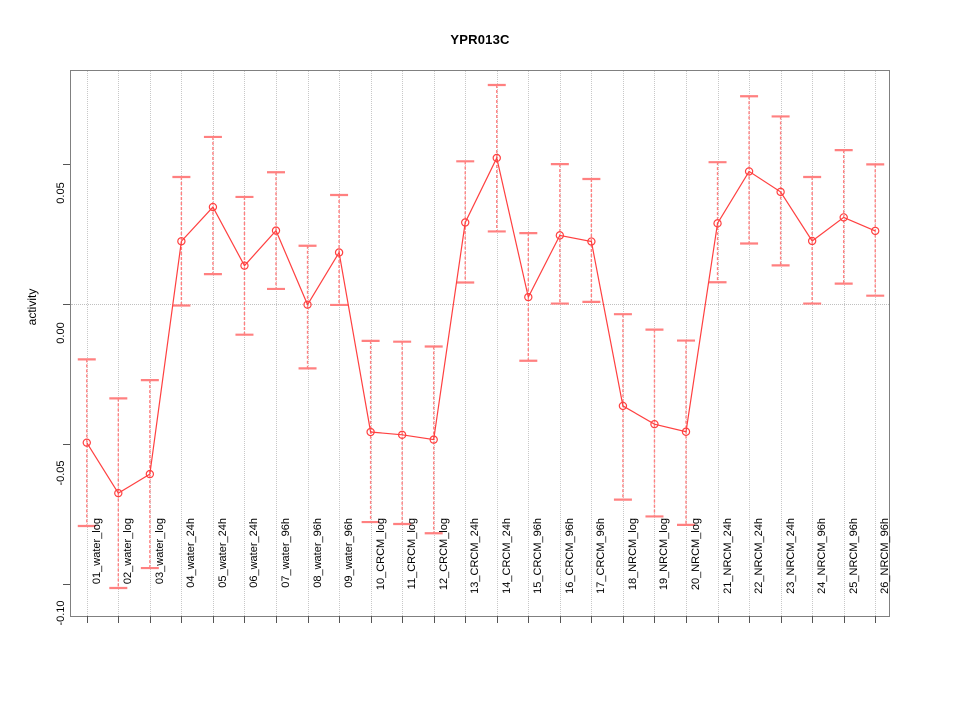  I want to click on x-axis-tick-label: 05_water_24h, so click(222, 553).